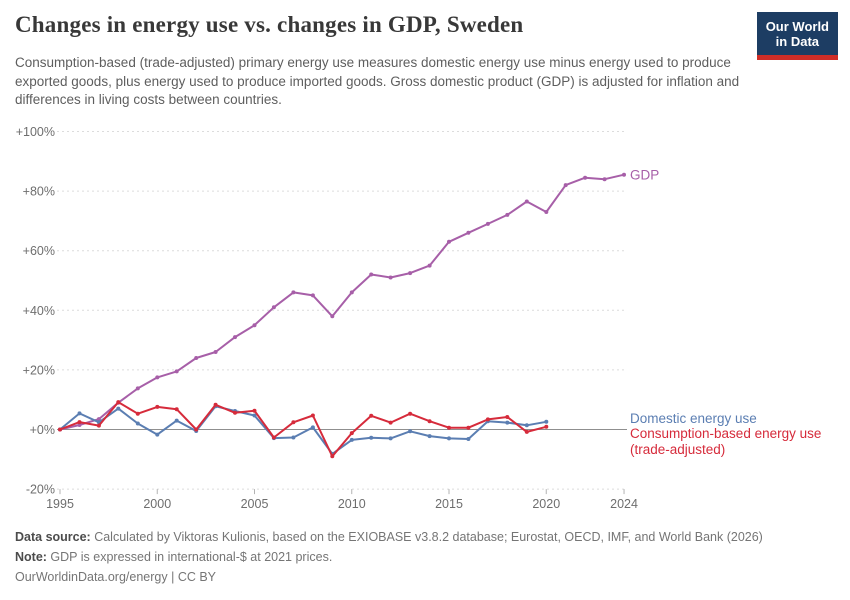 The height and width of the screenshot is (600, 850). What do you see at coordinates (39, 370) in the screenshot?
I see `y-tick-label: +20%` at bounding box center [39, 370].